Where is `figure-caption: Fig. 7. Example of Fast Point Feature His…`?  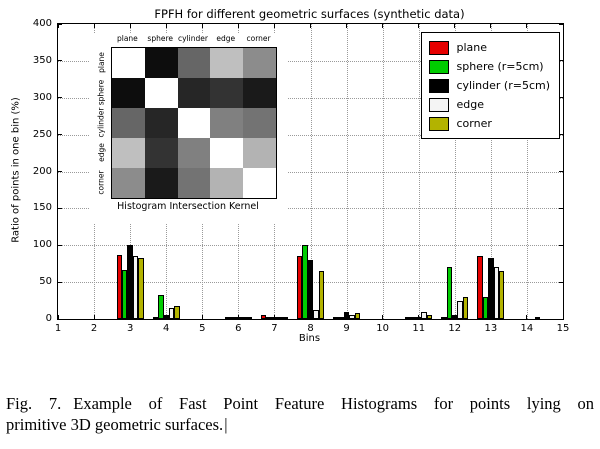
figure-caption: Fig. 7. Example of Fast Point Feature His… is located at coordinates (300, 414).